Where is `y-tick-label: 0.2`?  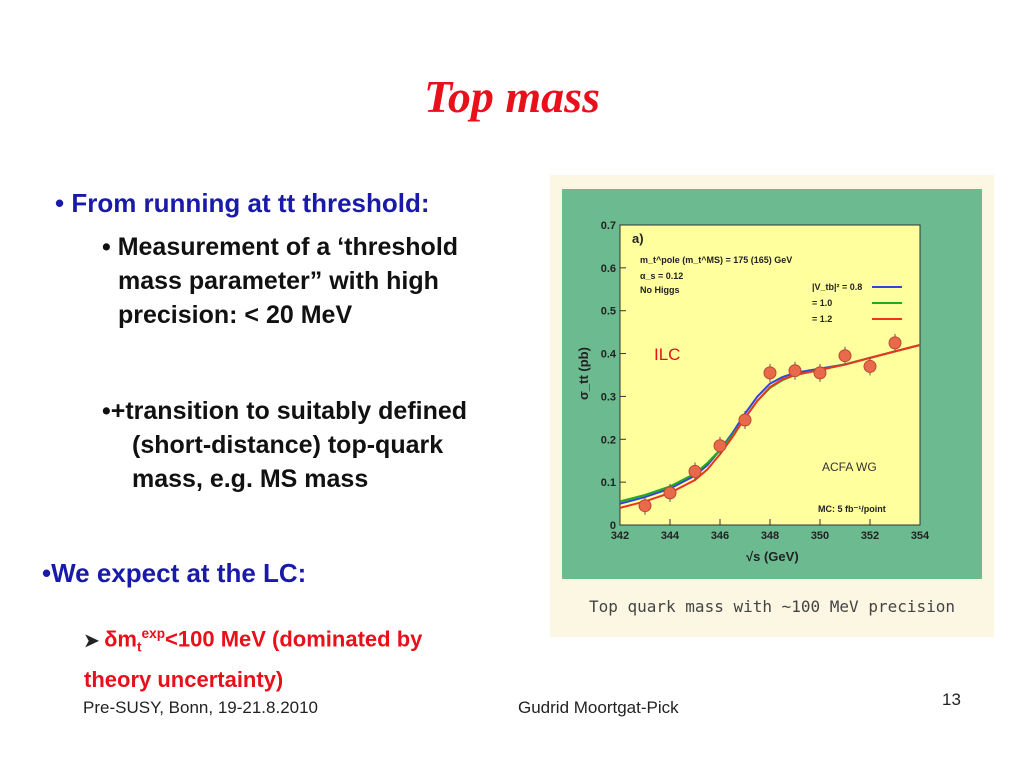 y-tick-label: 0.2 is located at coordinates (608, 440).